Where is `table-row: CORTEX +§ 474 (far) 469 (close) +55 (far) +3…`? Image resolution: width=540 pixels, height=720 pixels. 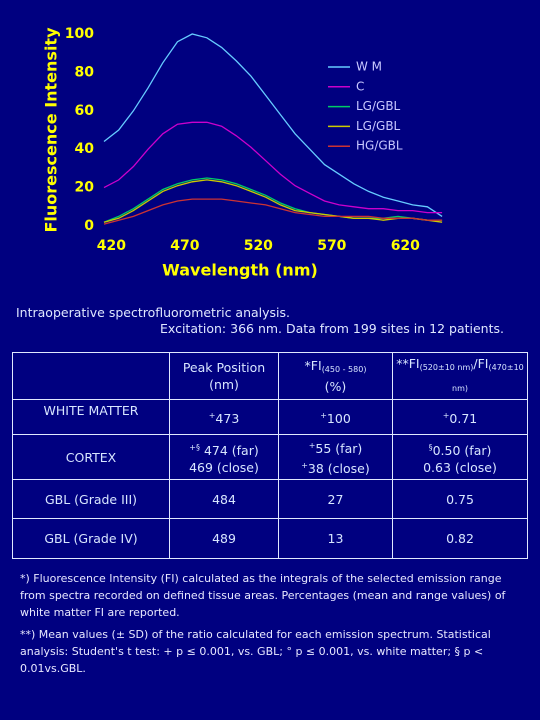
table-row: CORTEX +§ 474 (far) 469 (close) +55 (far) +3… is located at coordinates (270, 457).